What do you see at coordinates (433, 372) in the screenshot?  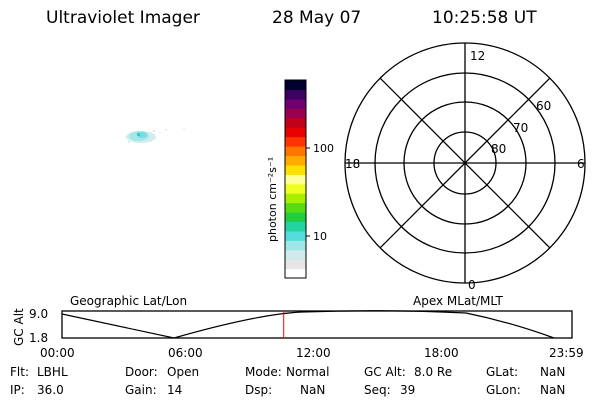 I see `gcalt-value: 8.0 Re` at bounding box center [433, 372].